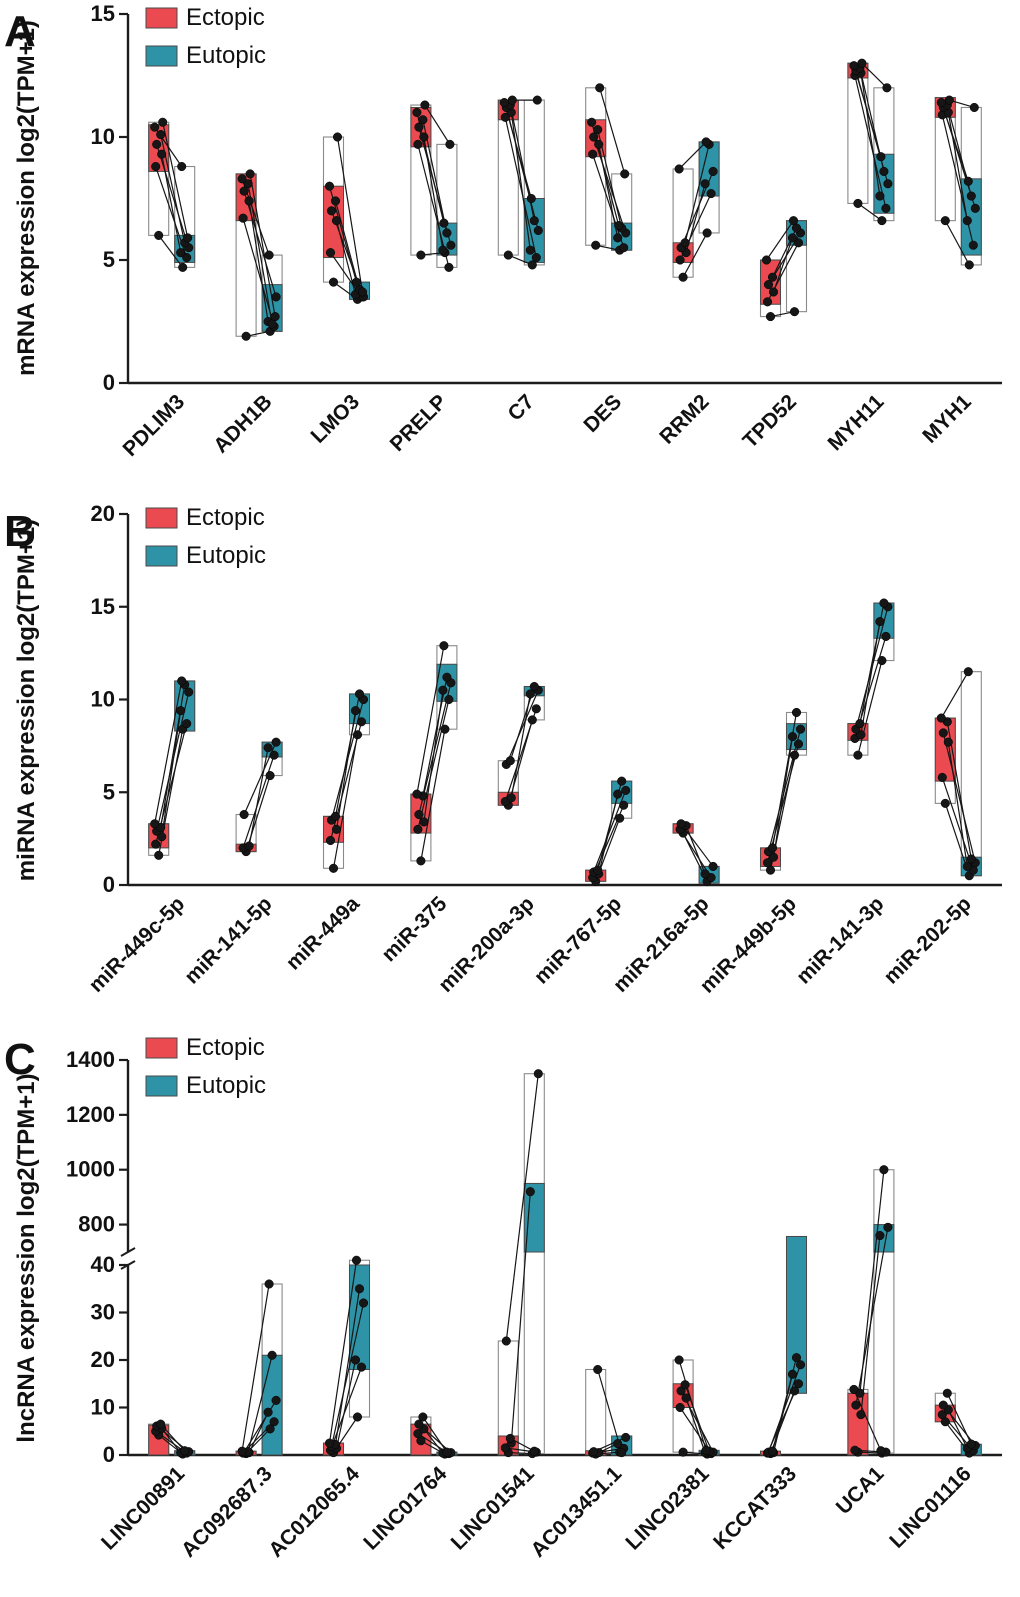 Image resolution: width=1020 pixels, height=1597 pixels. Describe the element at coordinates (161, 1048) in the screenshot. I see `ectopic-legend-swatch` at that location.